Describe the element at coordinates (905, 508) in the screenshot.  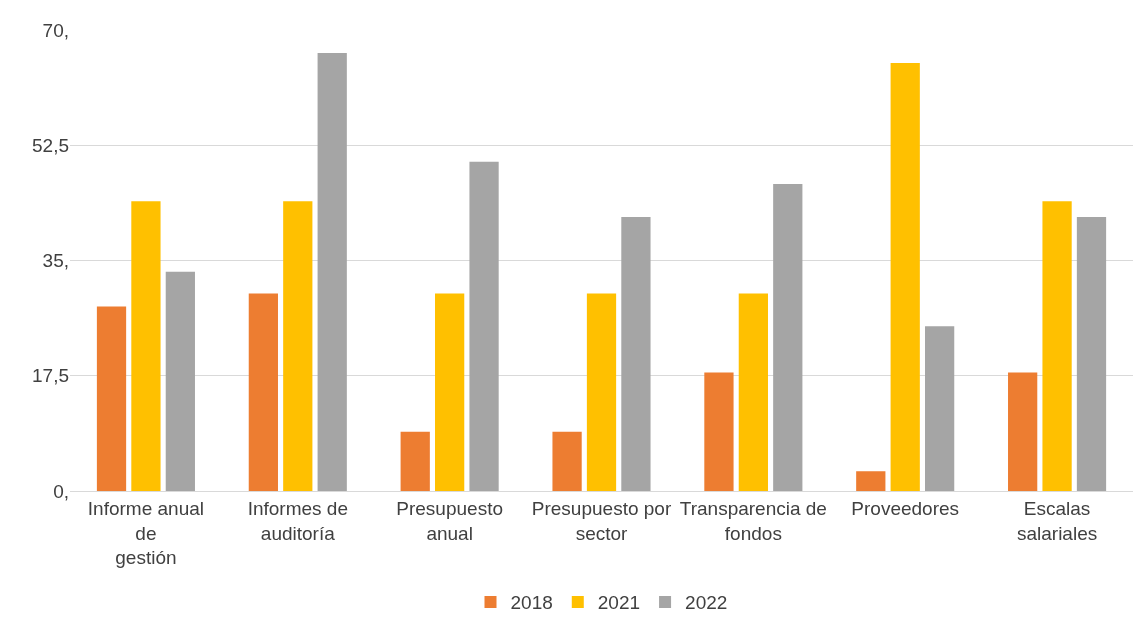
I see `x-tick-label: Proveedores` at that location.